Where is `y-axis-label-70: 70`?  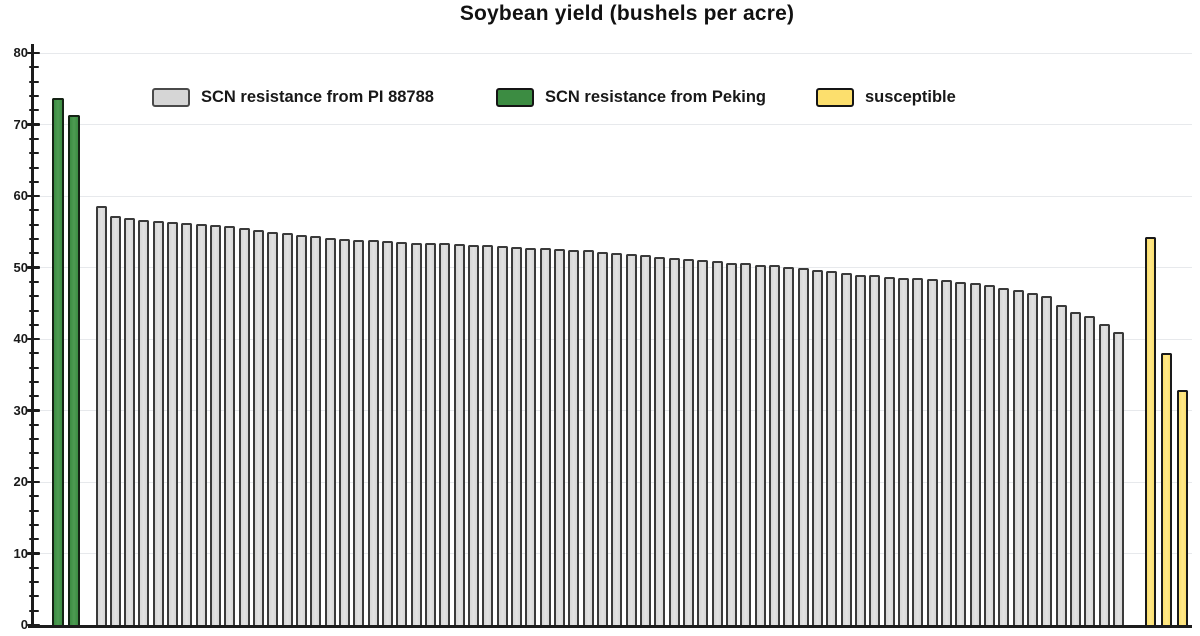
y-axis-label-70: 70 is located at coordinates (20, 124).